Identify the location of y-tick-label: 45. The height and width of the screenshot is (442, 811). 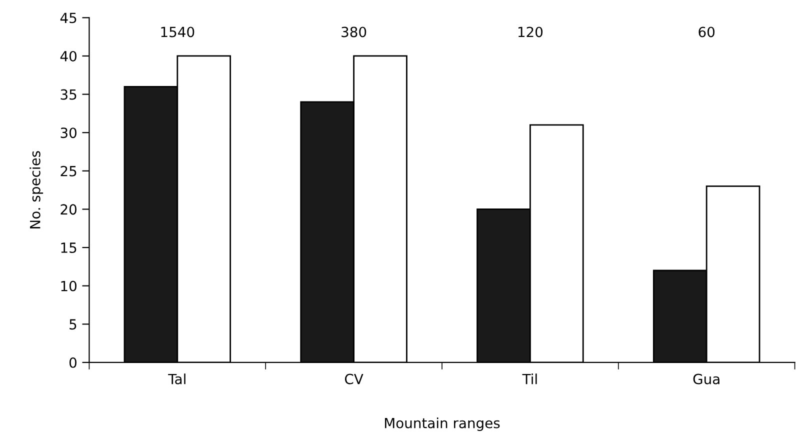
(68, 18).